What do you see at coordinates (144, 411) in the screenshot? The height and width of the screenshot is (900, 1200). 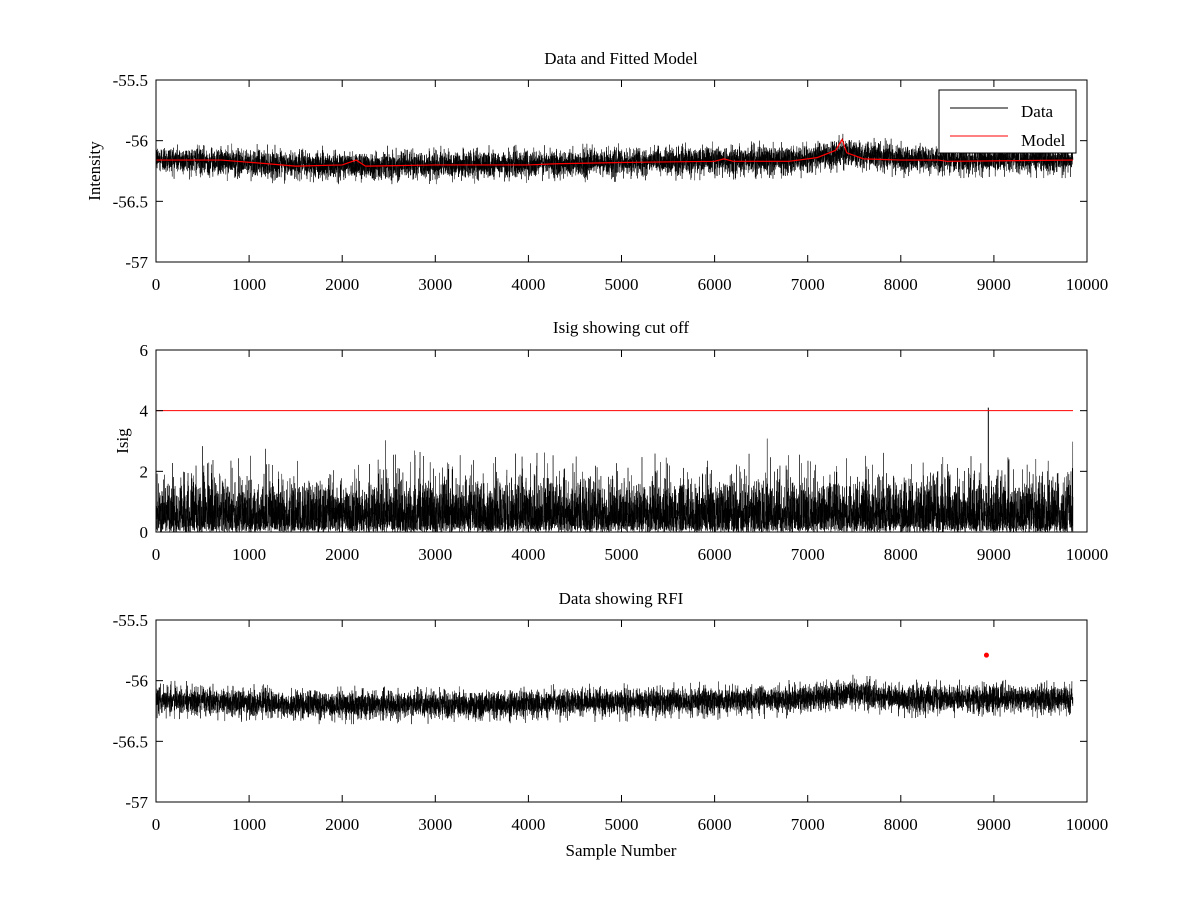 I see `y-tick-label: 4` at bounding box center [144, 411].